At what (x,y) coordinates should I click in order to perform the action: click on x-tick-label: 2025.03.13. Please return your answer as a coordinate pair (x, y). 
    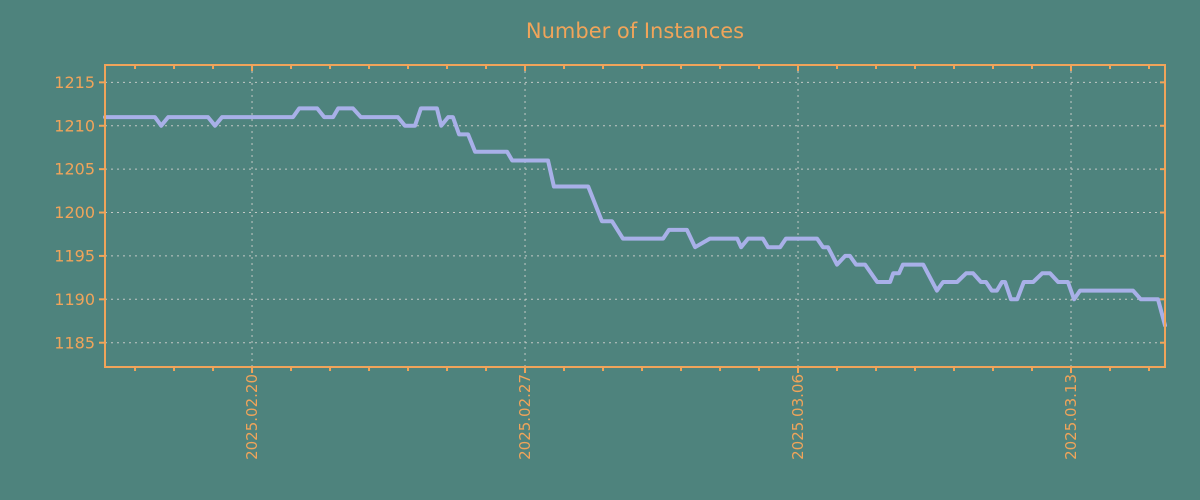
    Looking at the image, I should click on (1071, 417).